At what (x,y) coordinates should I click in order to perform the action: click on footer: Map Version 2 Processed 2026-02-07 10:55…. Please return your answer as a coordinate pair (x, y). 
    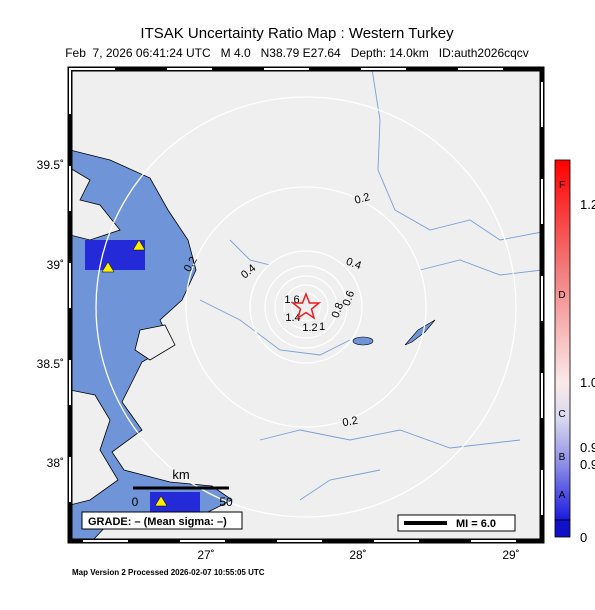
    Looking at the image, I should click on (168, 572).